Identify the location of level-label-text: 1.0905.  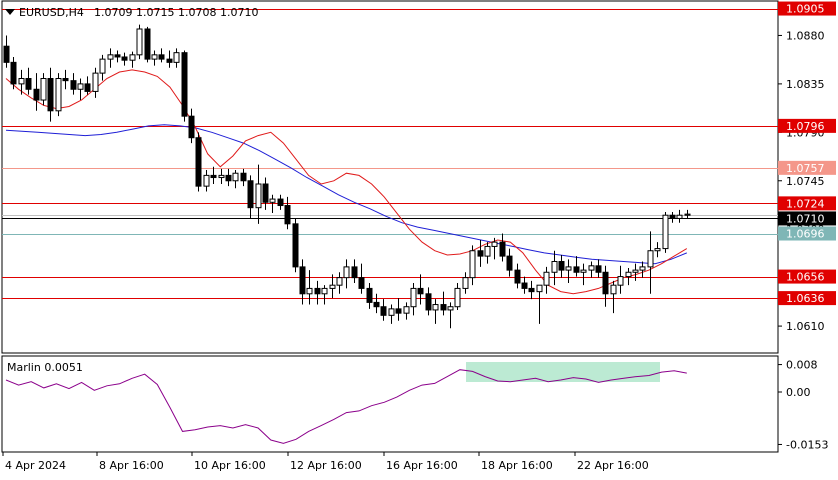
(805, 9).